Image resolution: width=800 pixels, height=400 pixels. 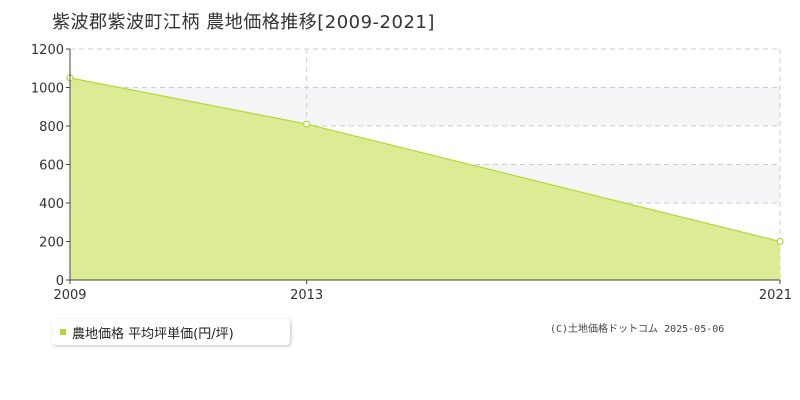 What do you see at coordinates (47, 50) in the screenshot?
I see `y-tick-label: 1200` at bounding box center [47, 50].